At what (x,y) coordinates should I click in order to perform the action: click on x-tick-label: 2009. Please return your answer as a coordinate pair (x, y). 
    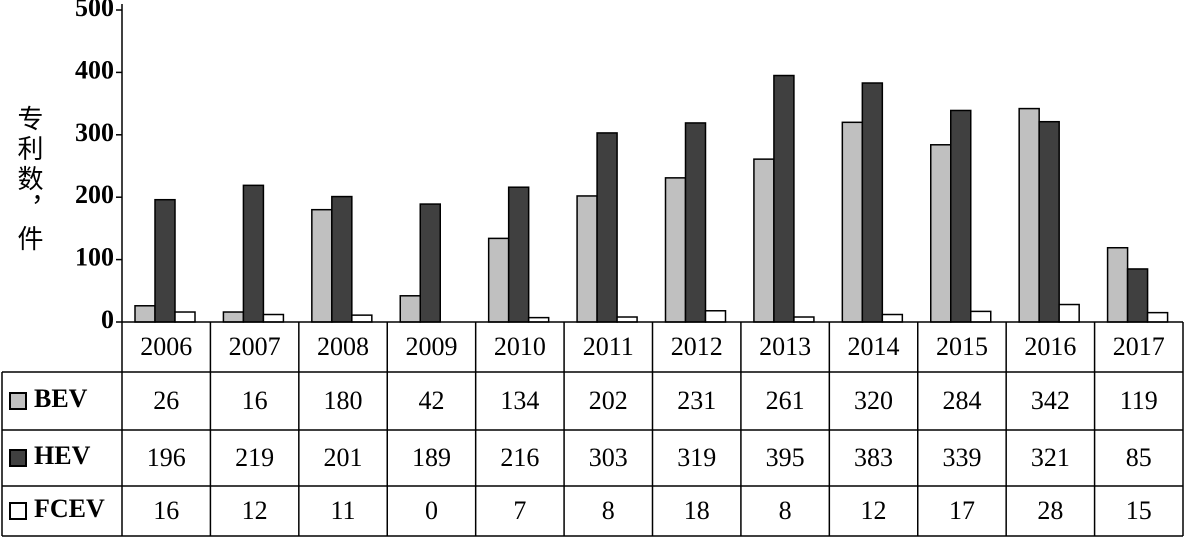
    Looking at the image, I should click on (431, 346).